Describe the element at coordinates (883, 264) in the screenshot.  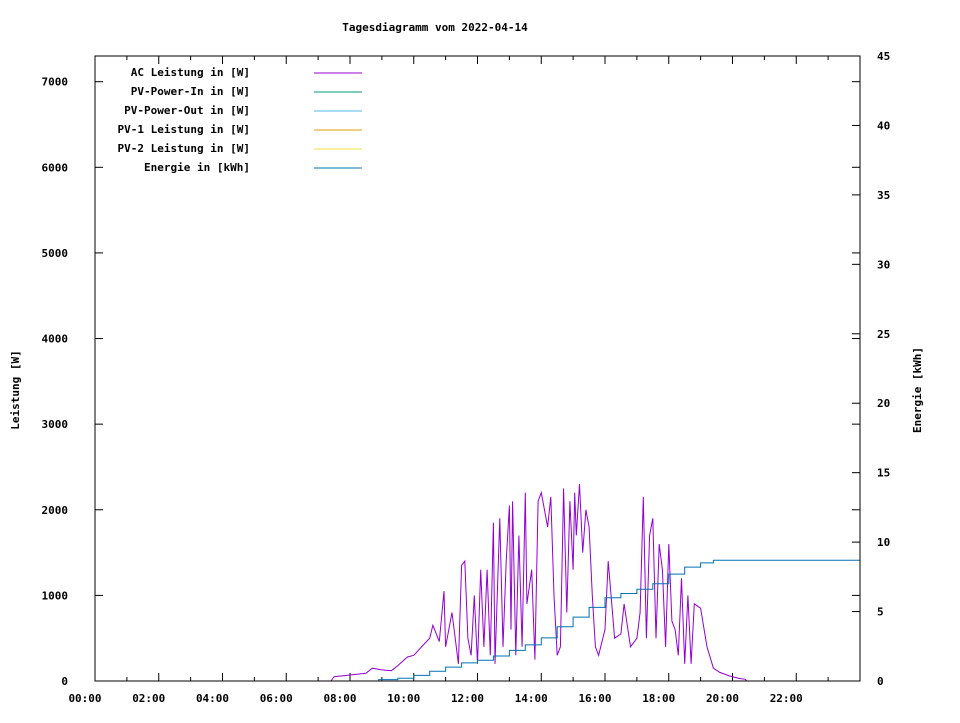
I see `y2-tick-label: 30` at that location.